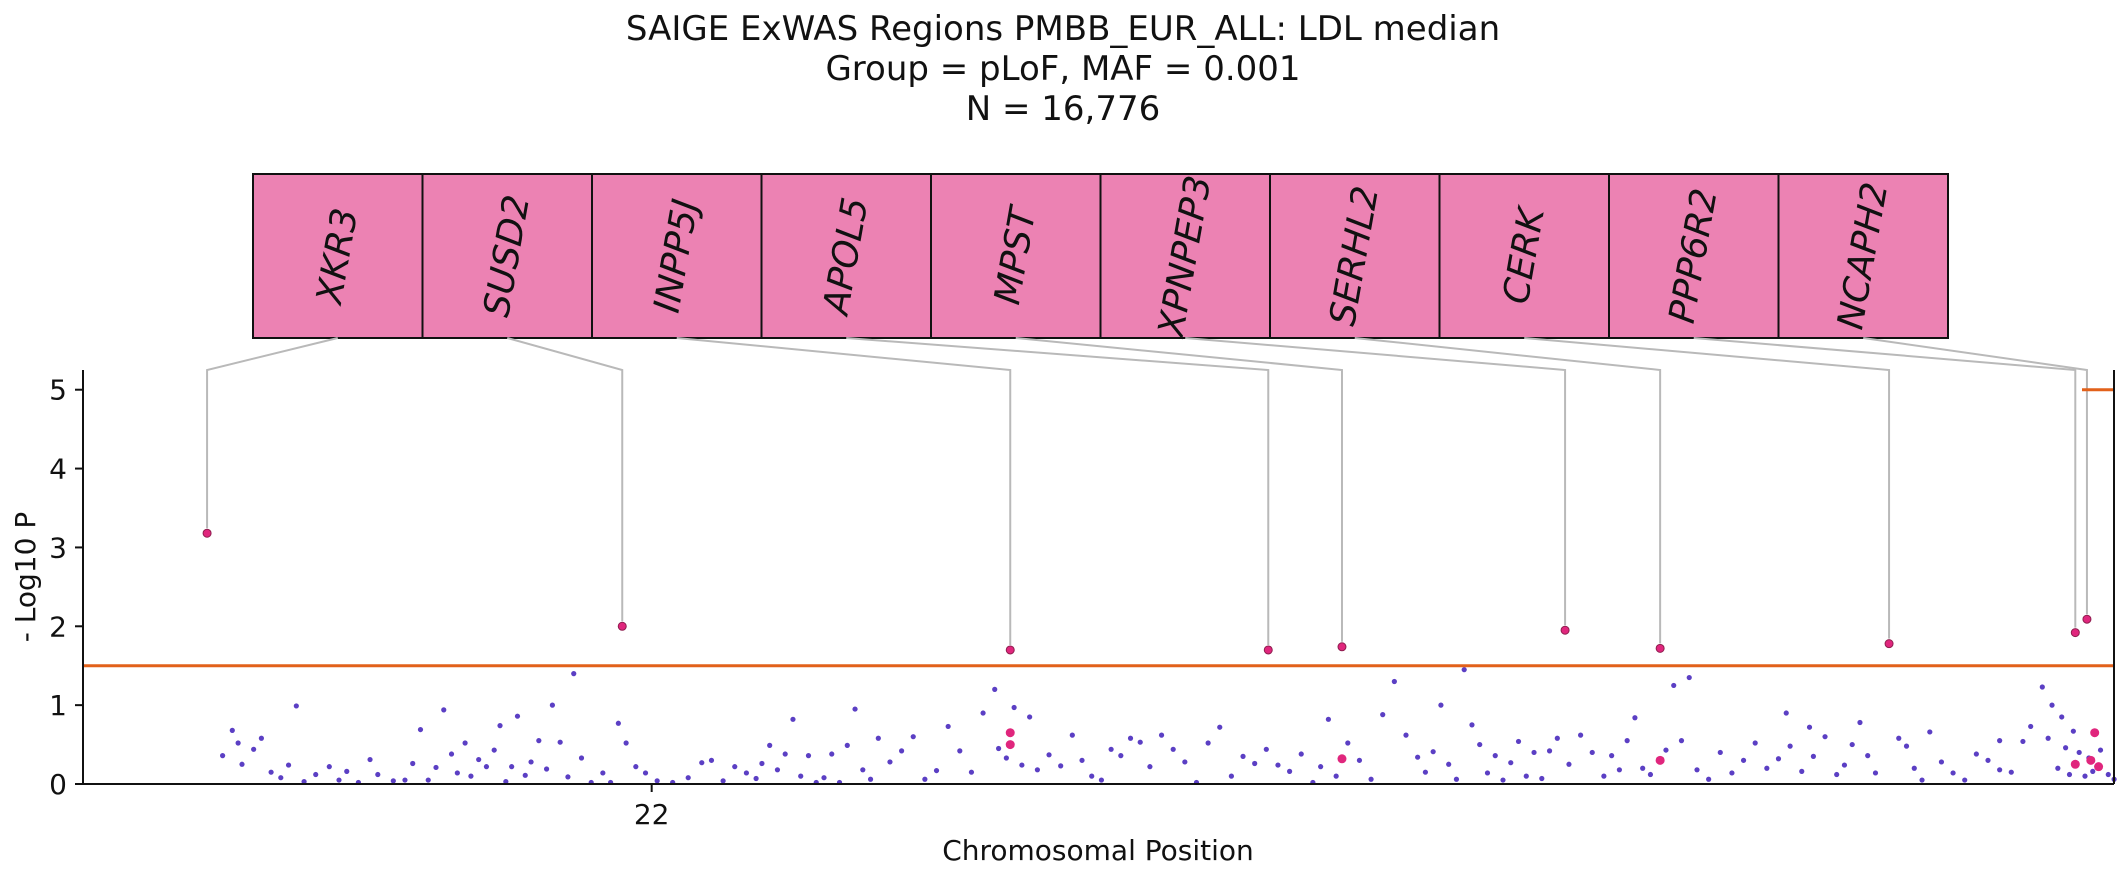  I want to click on y-tick-label: 5, so click(58, 390).